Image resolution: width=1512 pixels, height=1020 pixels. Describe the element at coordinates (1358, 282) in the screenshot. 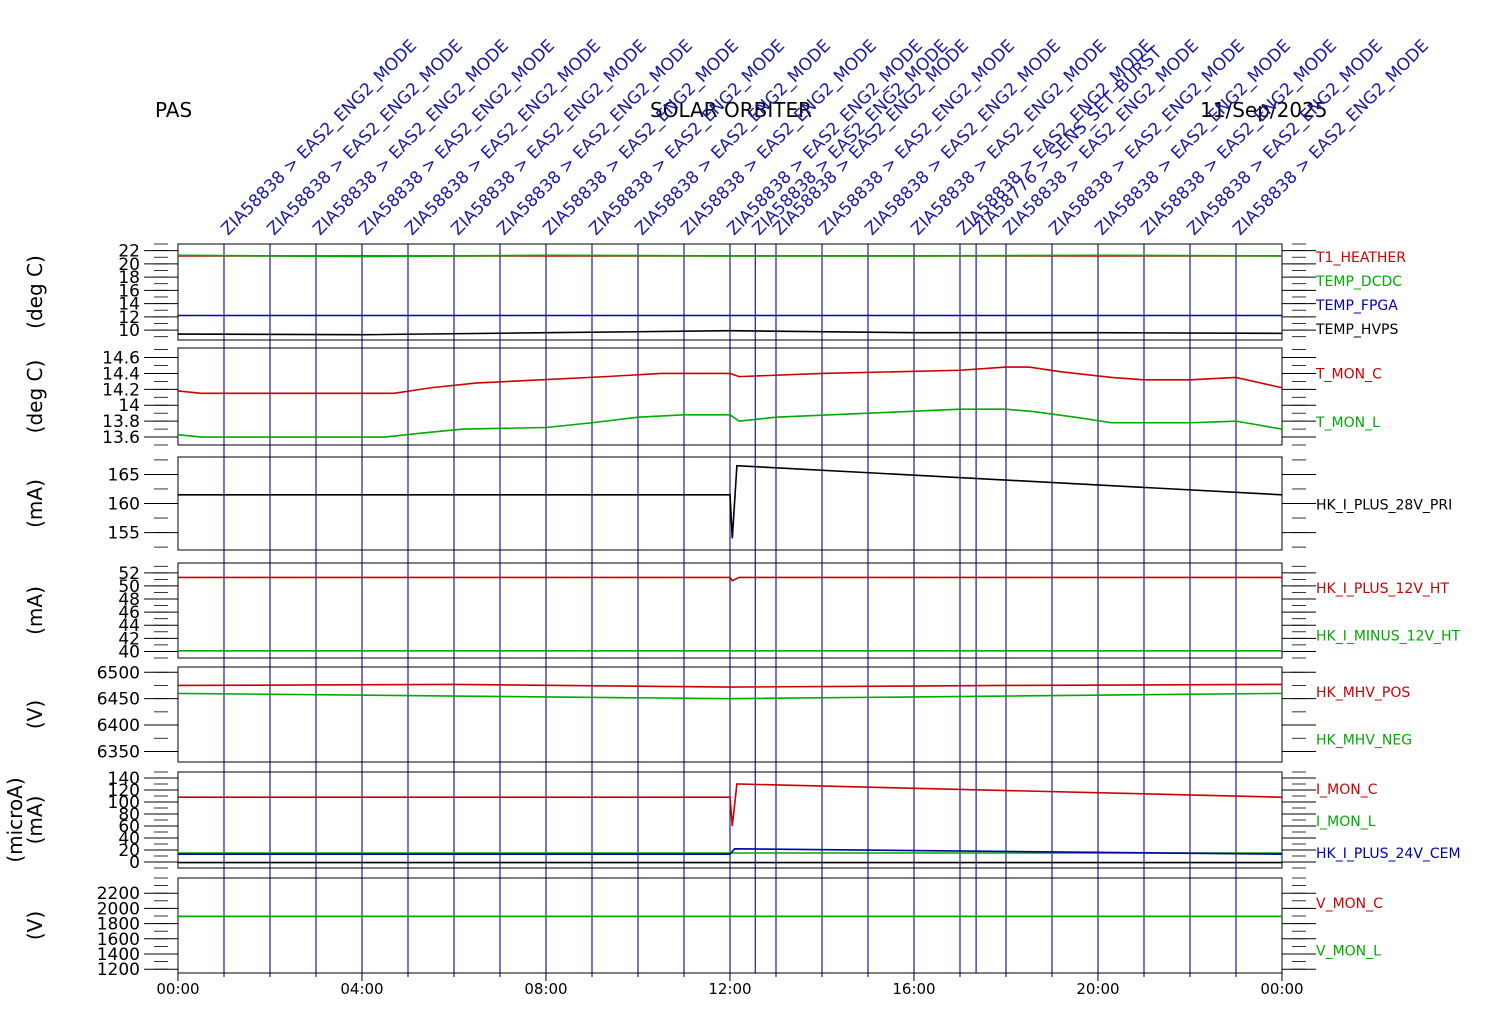

I see `legend-label: TEMP_DCDC` at that location.